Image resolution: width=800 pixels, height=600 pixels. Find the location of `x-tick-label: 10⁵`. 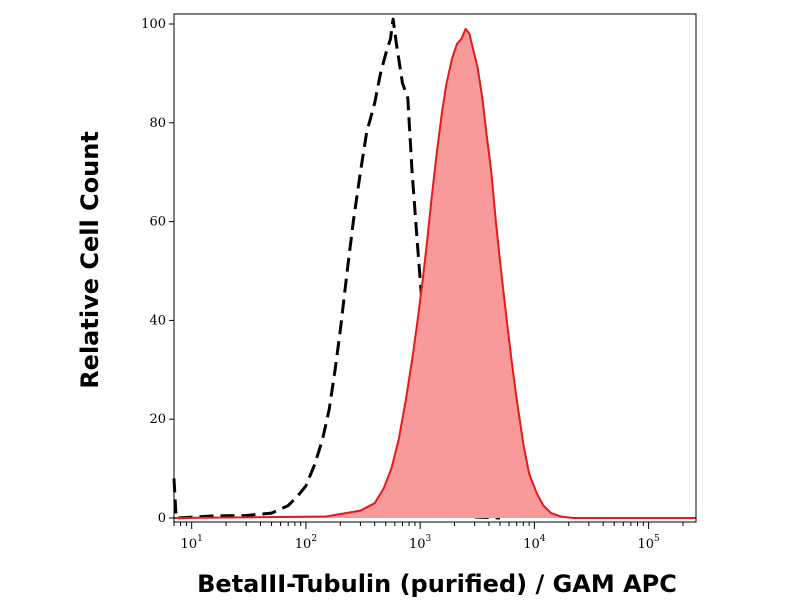

x-tick-label: 10⁵ is located at coordinates (648, 543).